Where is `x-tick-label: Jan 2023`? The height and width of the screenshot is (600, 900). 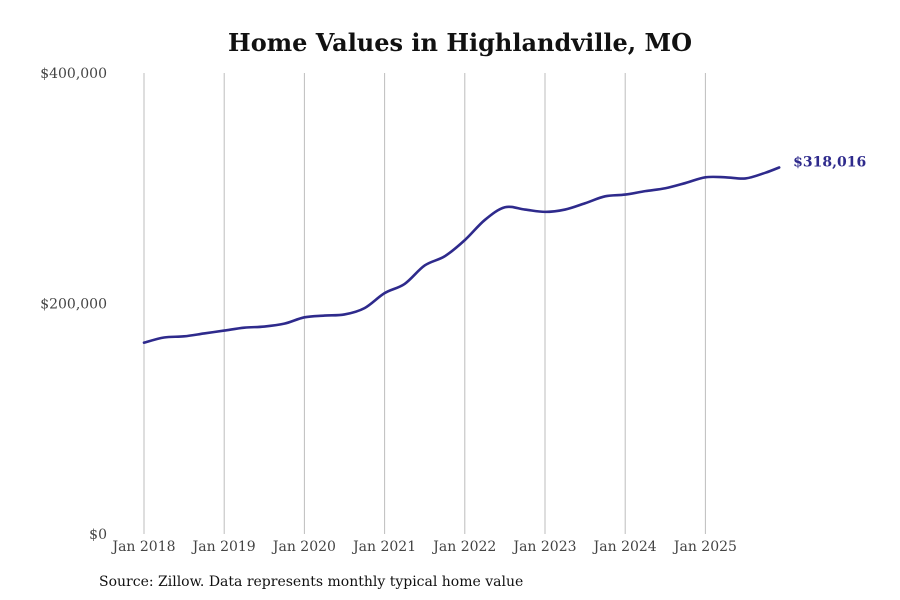 x-tick-label: Jan 2023 is located at coordinates (543, 547).